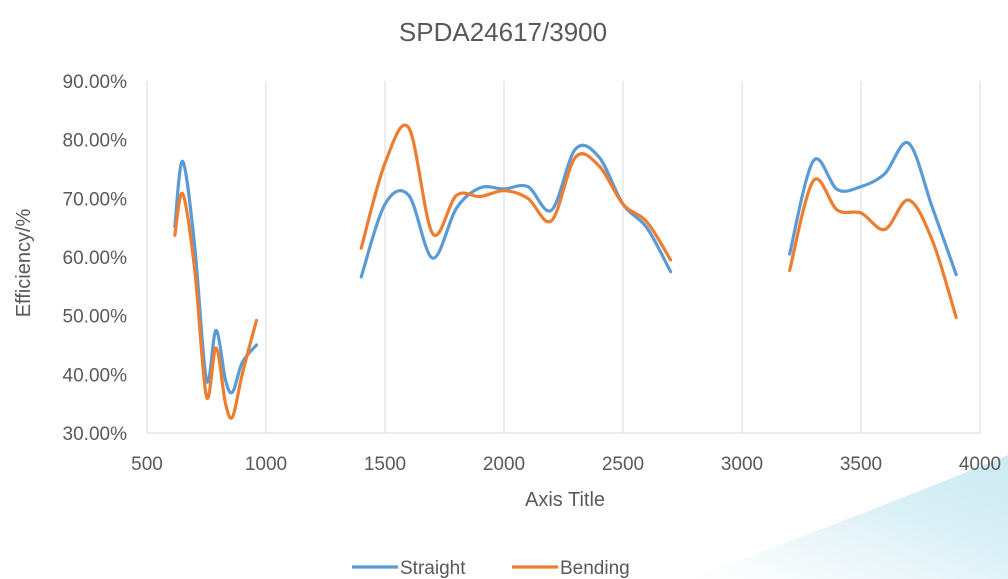 This screenshot has width=1008, height=579. I want to click on chart-title: SPDA24617/3900, so click(503, 32).